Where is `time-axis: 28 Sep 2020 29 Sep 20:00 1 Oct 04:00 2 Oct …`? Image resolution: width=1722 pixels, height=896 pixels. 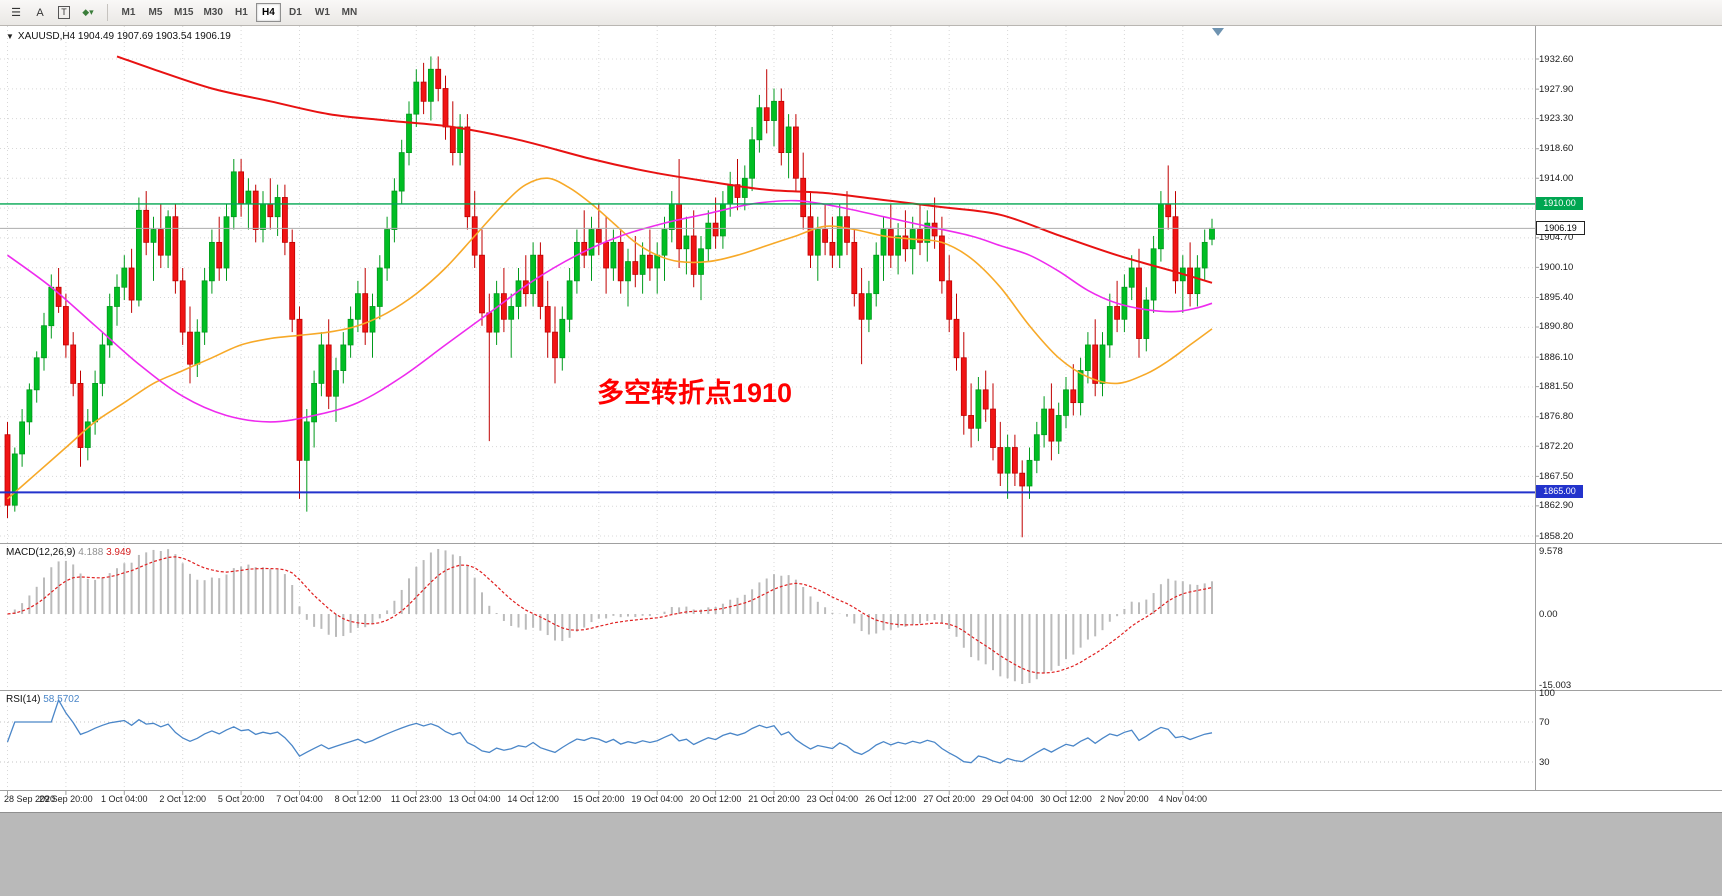 time-axis: 28 Sep 2020 29 Sep 20:00 1 Oct 04:00 2 Oct … is located at coordinates (767, 801).